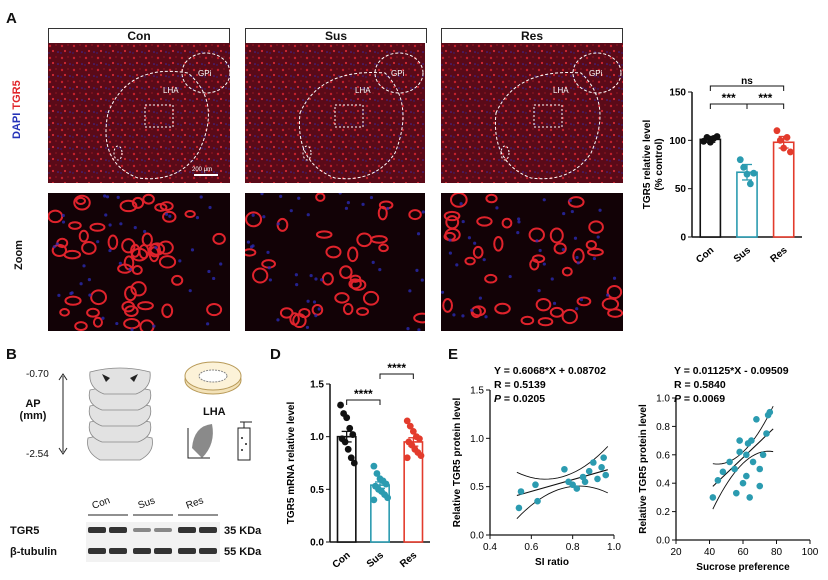 Image resolution: width=828 pixels, height=580 pixels. What do you see at coordinates (743, 552) in the screenshot?
I see `x-tick-label: 60` at bounding box center [743, 552].